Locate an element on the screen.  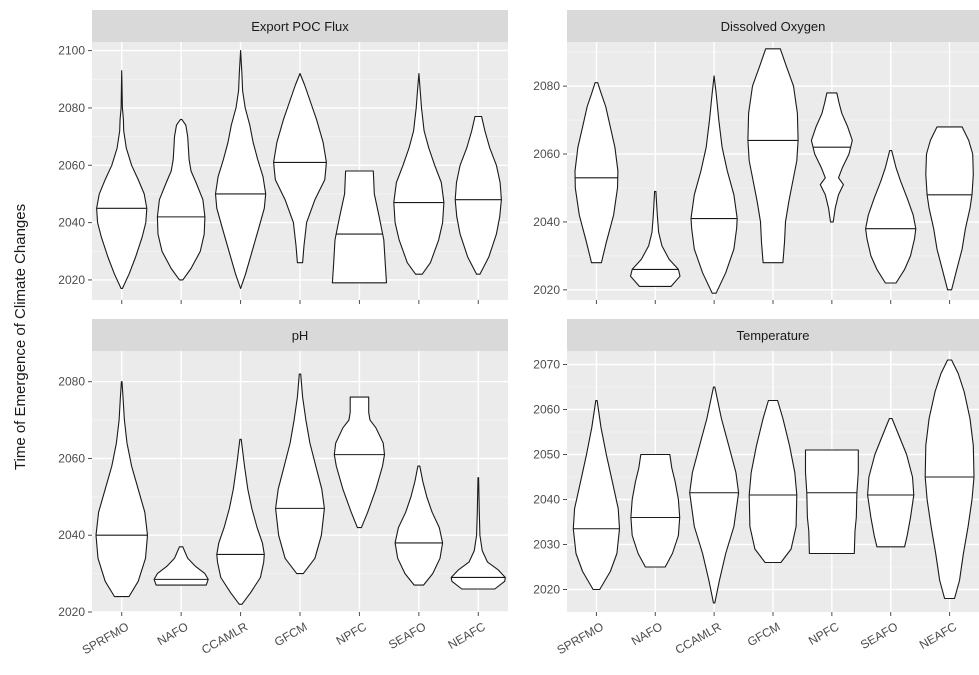
facet-title: Temperature is located at coordinates (773, 335).